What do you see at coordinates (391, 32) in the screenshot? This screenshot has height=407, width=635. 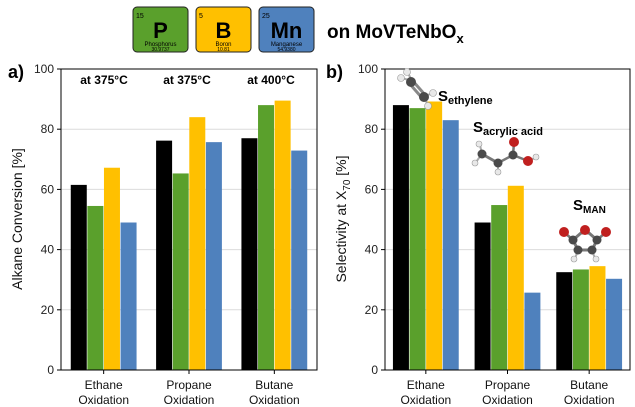 I see `catalyst-label-main: on MoVTeNbO` at bounding box center [391, 32].